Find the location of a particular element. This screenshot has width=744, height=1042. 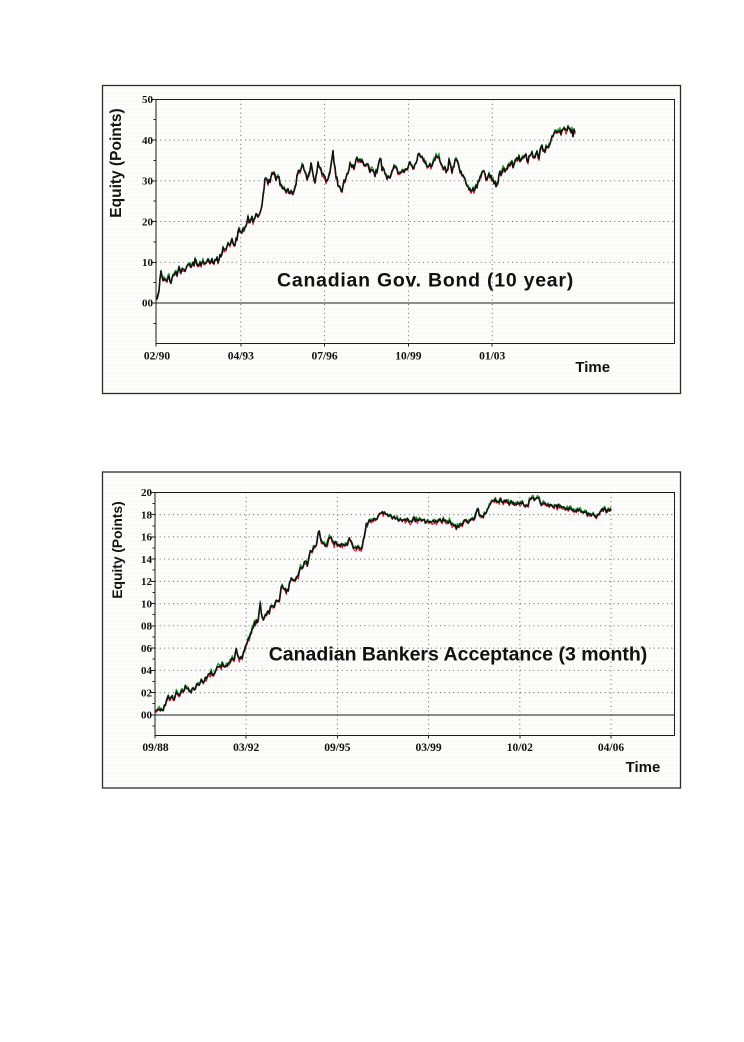

svg-text: 02/90 is located at coordinates (157, 357).